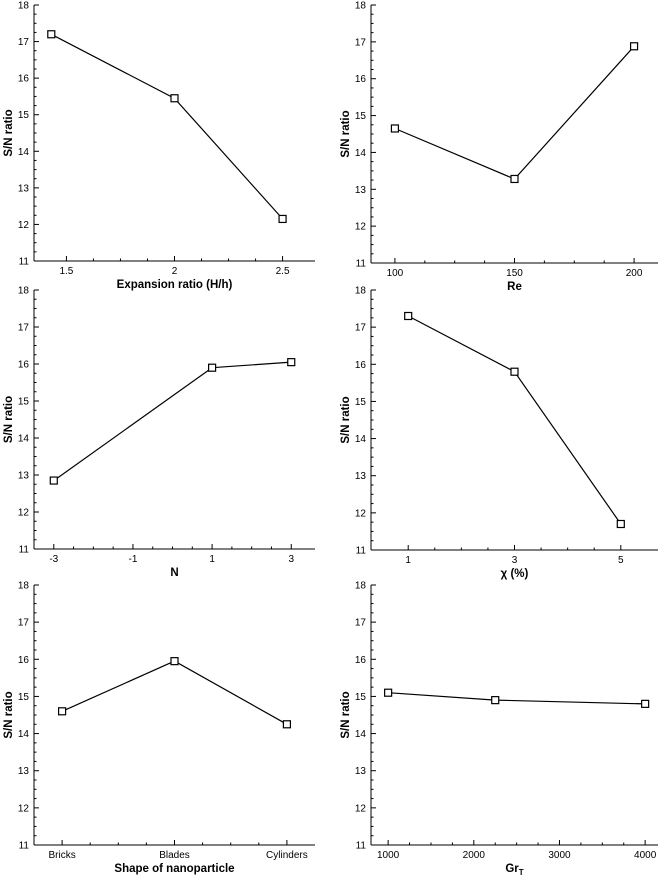 This screenshot has height=876, width=660. What do you see at coordinates (61, 855) in the screenshot?
I see `x-tick-label: Bricks` at bounding box center [61, 855].